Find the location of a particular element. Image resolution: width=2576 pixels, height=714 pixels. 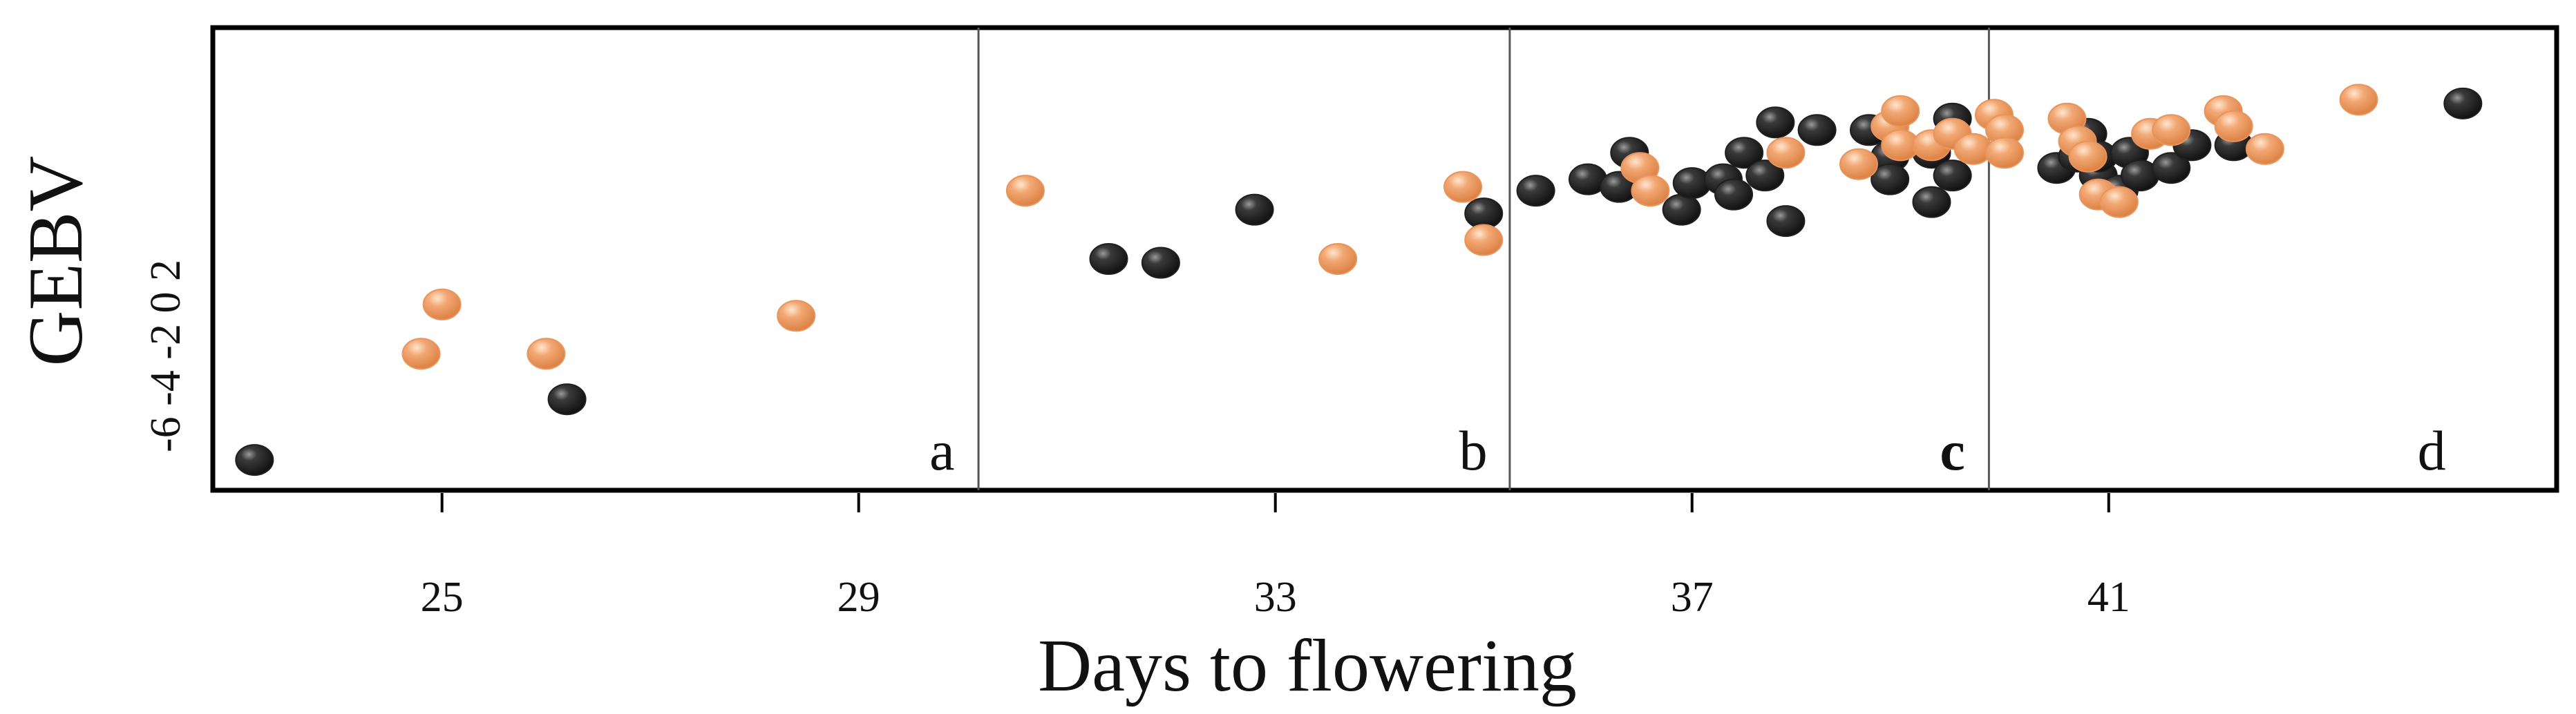

x-axis: 25 29 33 37 41 is located at coordinates (1275, 557).